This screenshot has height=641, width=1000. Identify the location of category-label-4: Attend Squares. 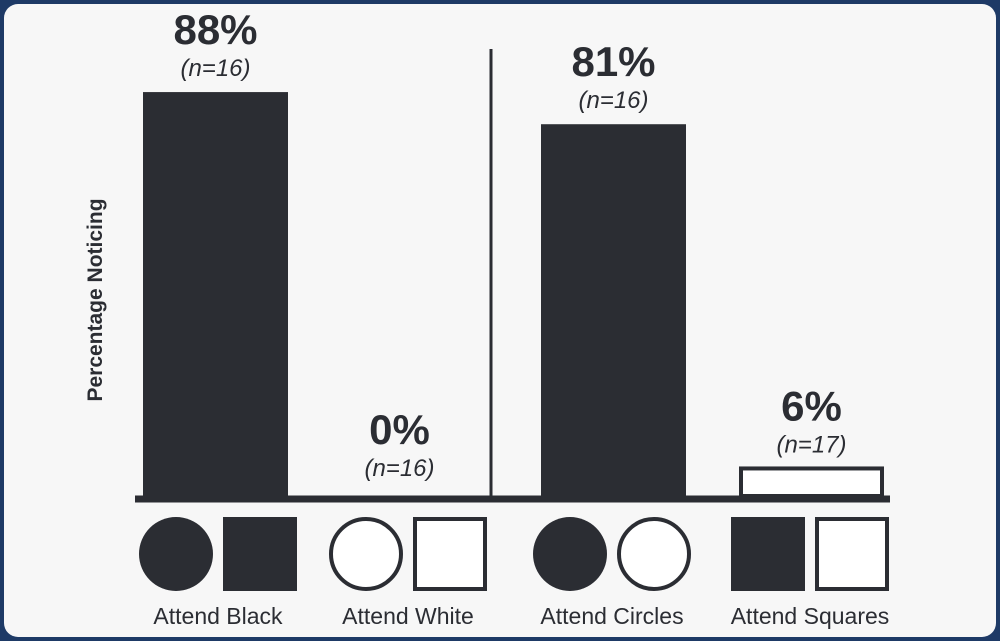
(810, 616).